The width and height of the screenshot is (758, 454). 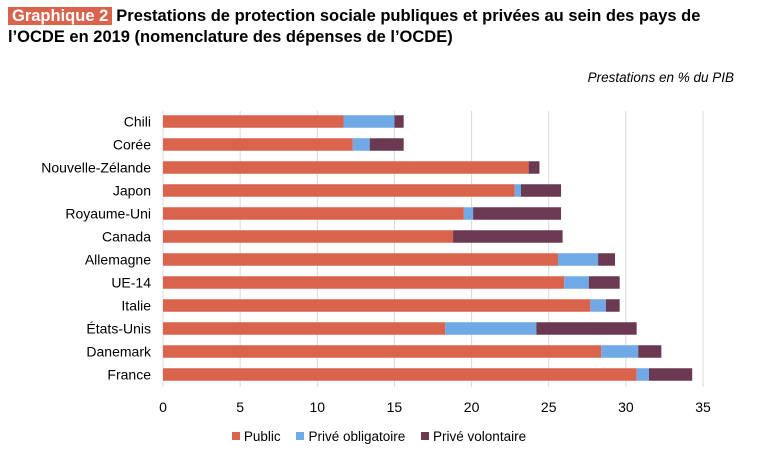 I want to click on legend-item-prive-obligatoire: Privé obligatoire, so click(x=350, y=436).